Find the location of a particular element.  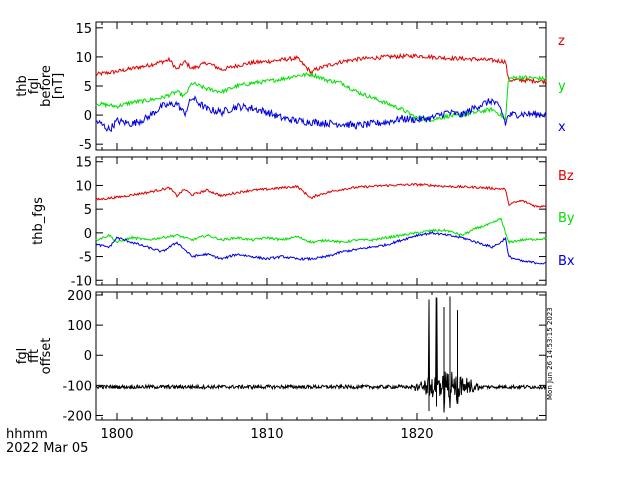

footer-date: 2022 Mar 05 is located at coordinates (47, 448).